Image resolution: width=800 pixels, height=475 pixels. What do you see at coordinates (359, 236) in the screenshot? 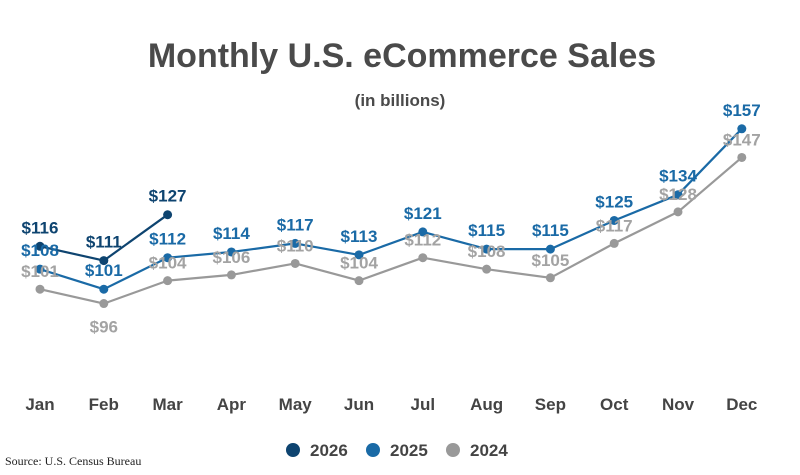
I see `data-label-2025: $113` at bounding box center [359, 236].